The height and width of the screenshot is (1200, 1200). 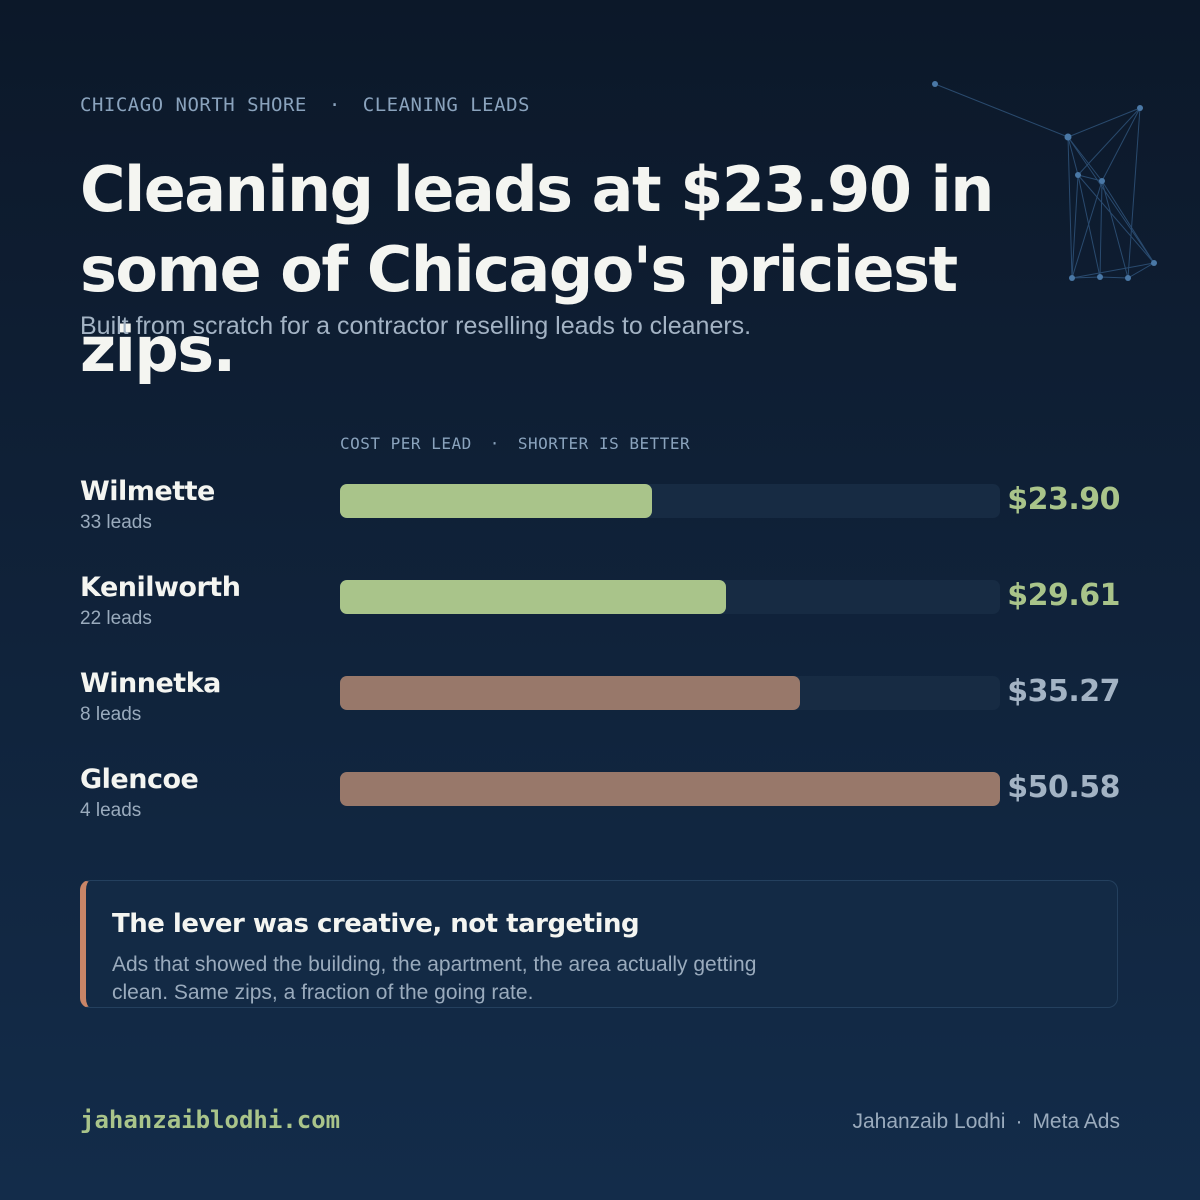 What do you see at coordinates (515, 443) in the screenshot?
I see `chart-label: COST PER LEAD · SHORTER IS BETTER` at bounding box center [515, 443].